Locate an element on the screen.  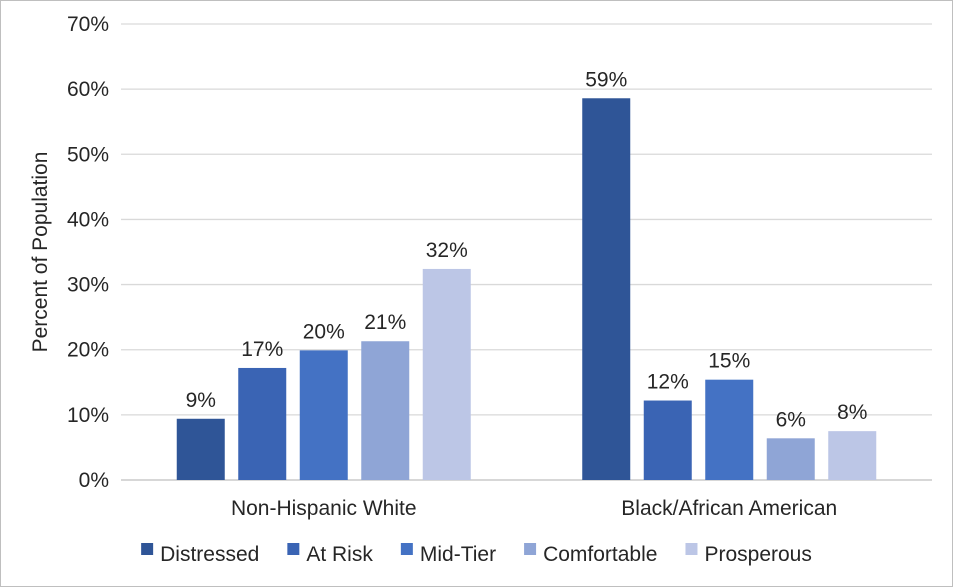
y-tick-label: 50% is located at coordinates (88, 154).